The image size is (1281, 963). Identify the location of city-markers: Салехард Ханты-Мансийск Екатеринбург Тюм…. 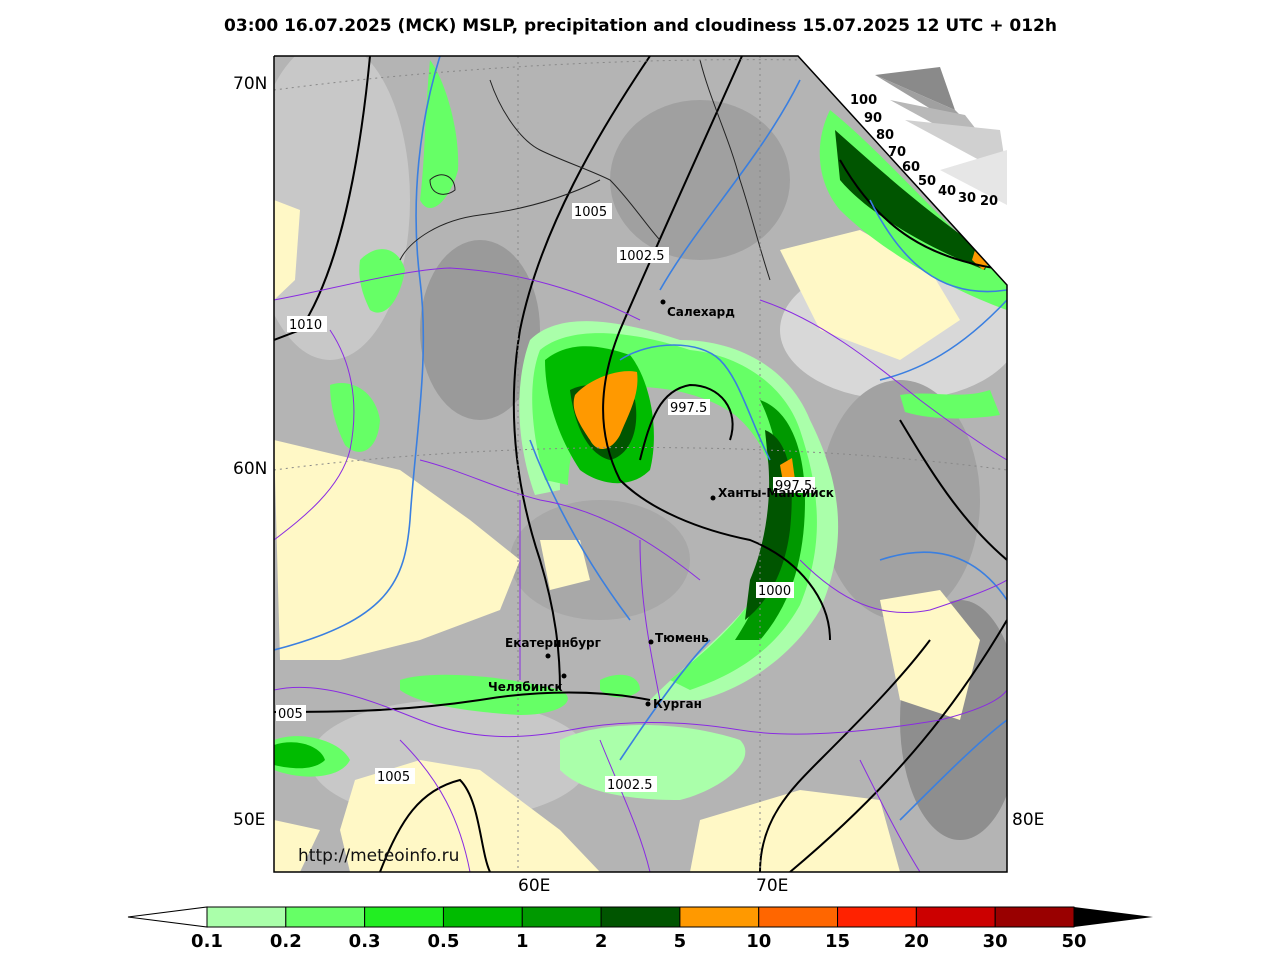
(661, 505).